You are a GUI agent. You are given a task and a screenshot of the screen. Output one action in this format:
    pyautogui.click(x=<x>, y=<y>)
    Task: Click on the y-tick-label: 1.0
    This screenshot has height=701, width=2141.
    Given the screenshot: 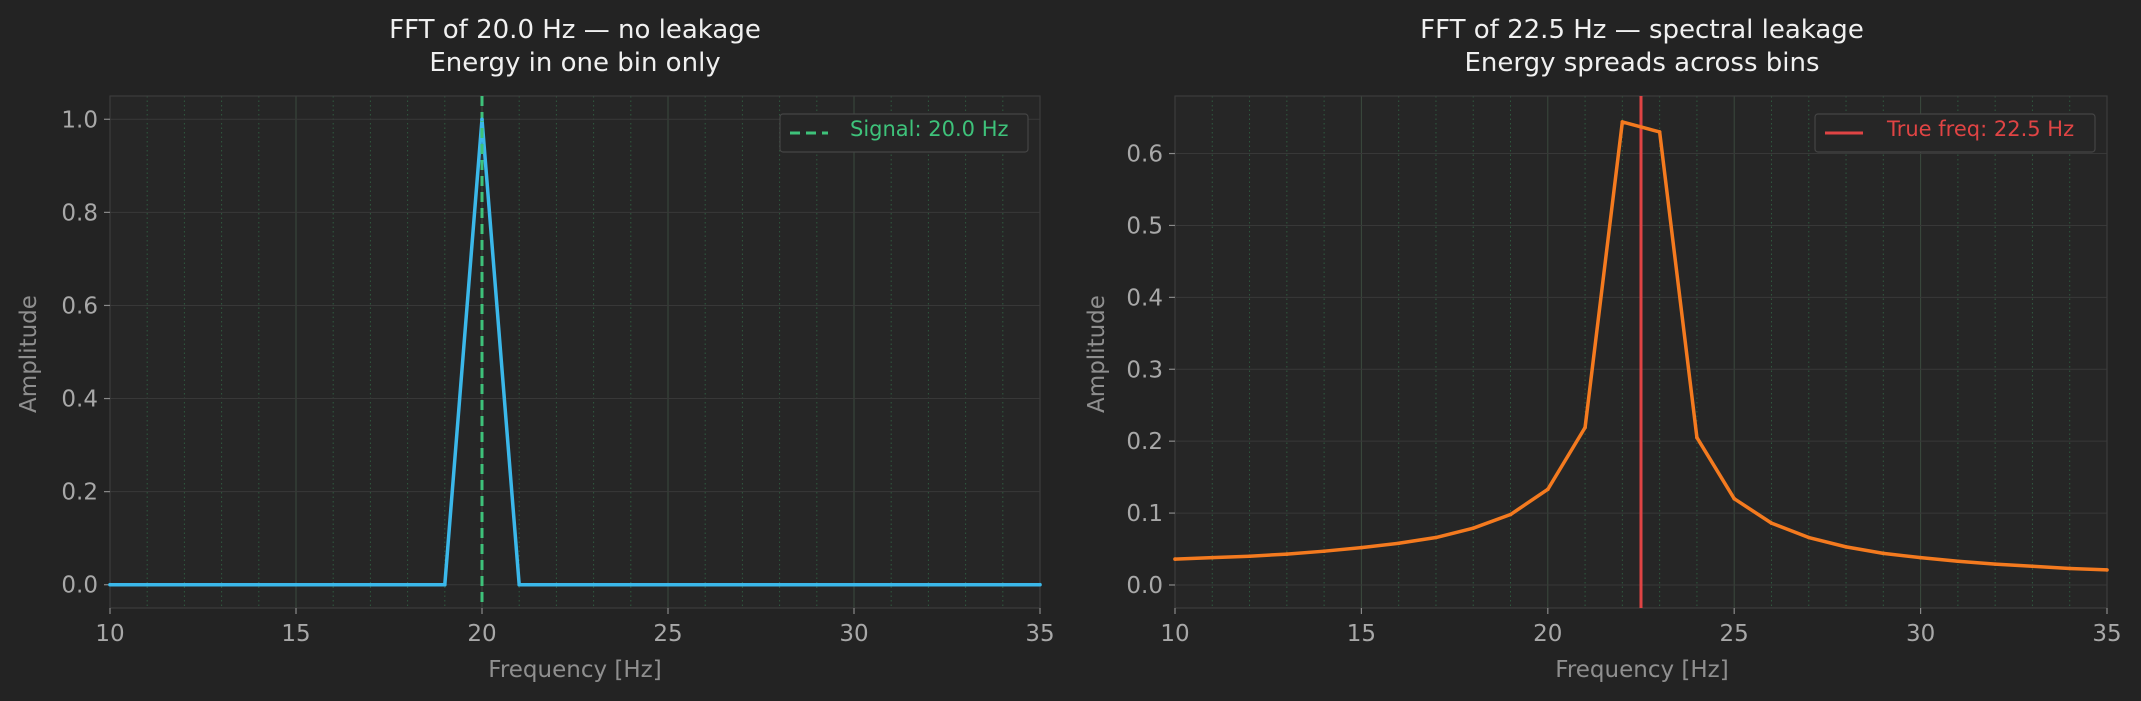 What is the action you would take?
    pyautogui.click(x=79, y=120)
    